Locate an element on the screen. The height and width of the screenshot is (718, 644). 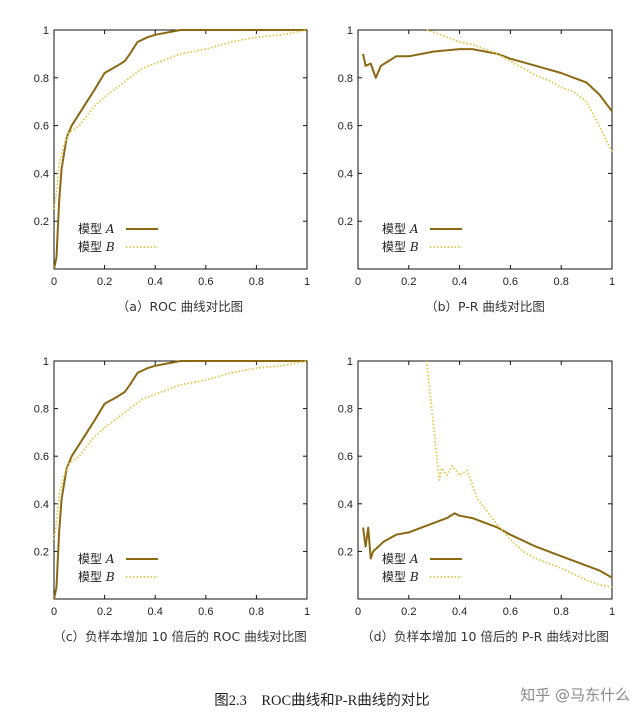
panel-caption: （d）负样本增加 10 倍后的 P-R 曲线对比图 is located at coordinates (485, 636).